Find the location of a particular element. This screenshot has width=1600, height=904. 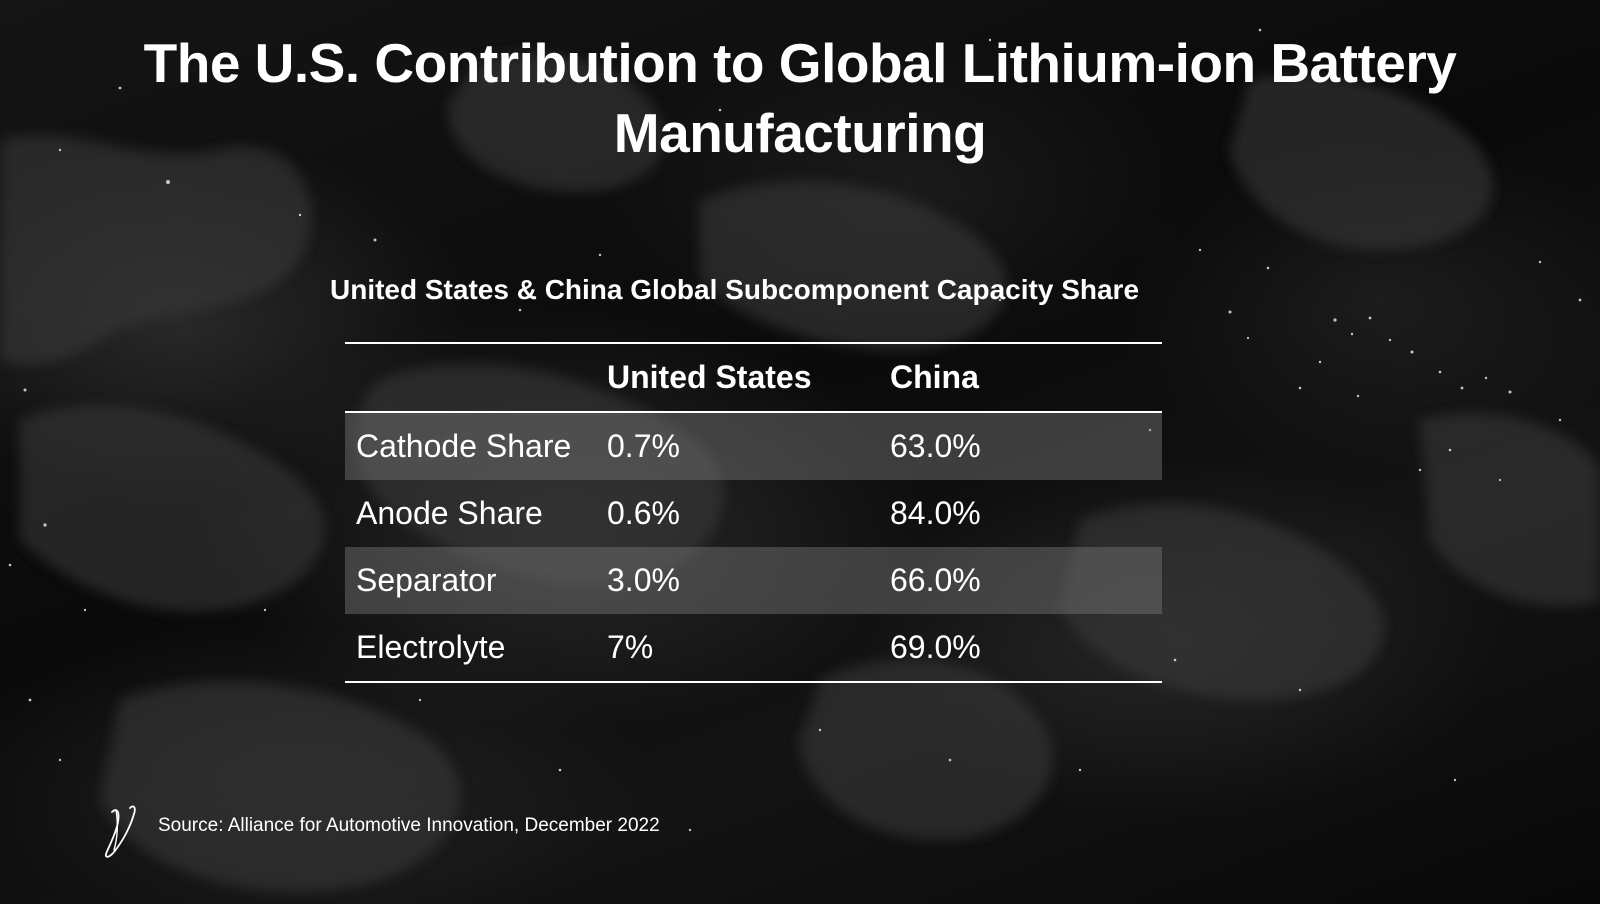

us-value: 3.0% is located at coordinates (643, 580).